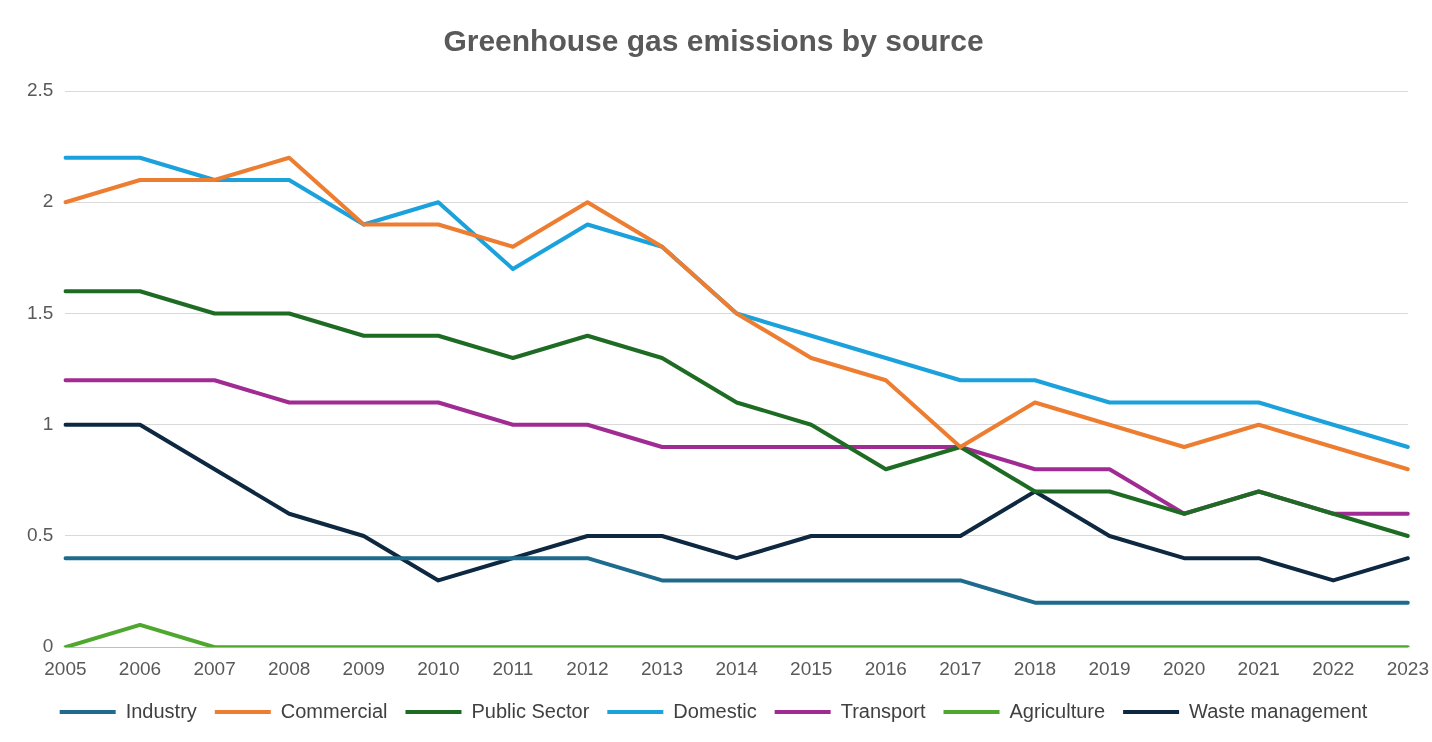 This screenshot has width=1432, height=742. I want to click on x-tick-label: 2012, so click(587, 668).